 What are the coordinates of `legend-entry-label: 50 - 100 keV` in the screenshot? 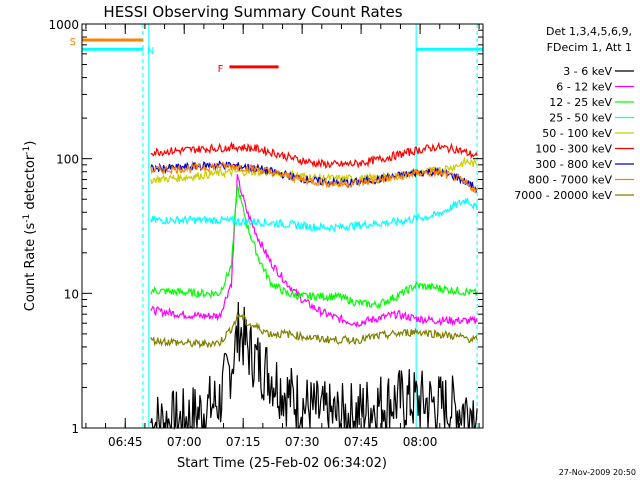 It's located at (577, 133).